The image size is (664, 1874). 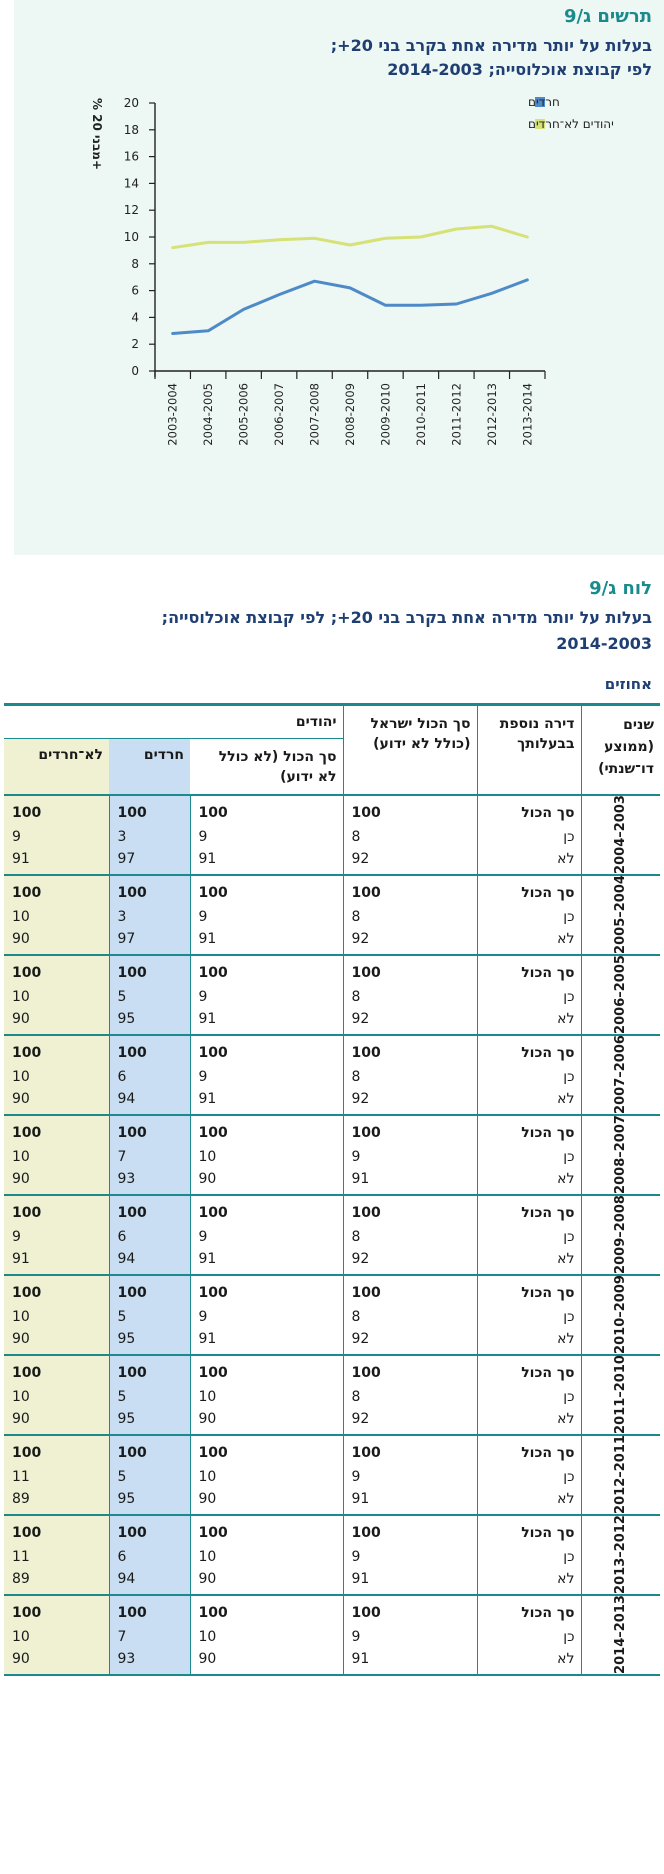 I want to click on non-haredim-value: 91, so click(x=56, y=1262).